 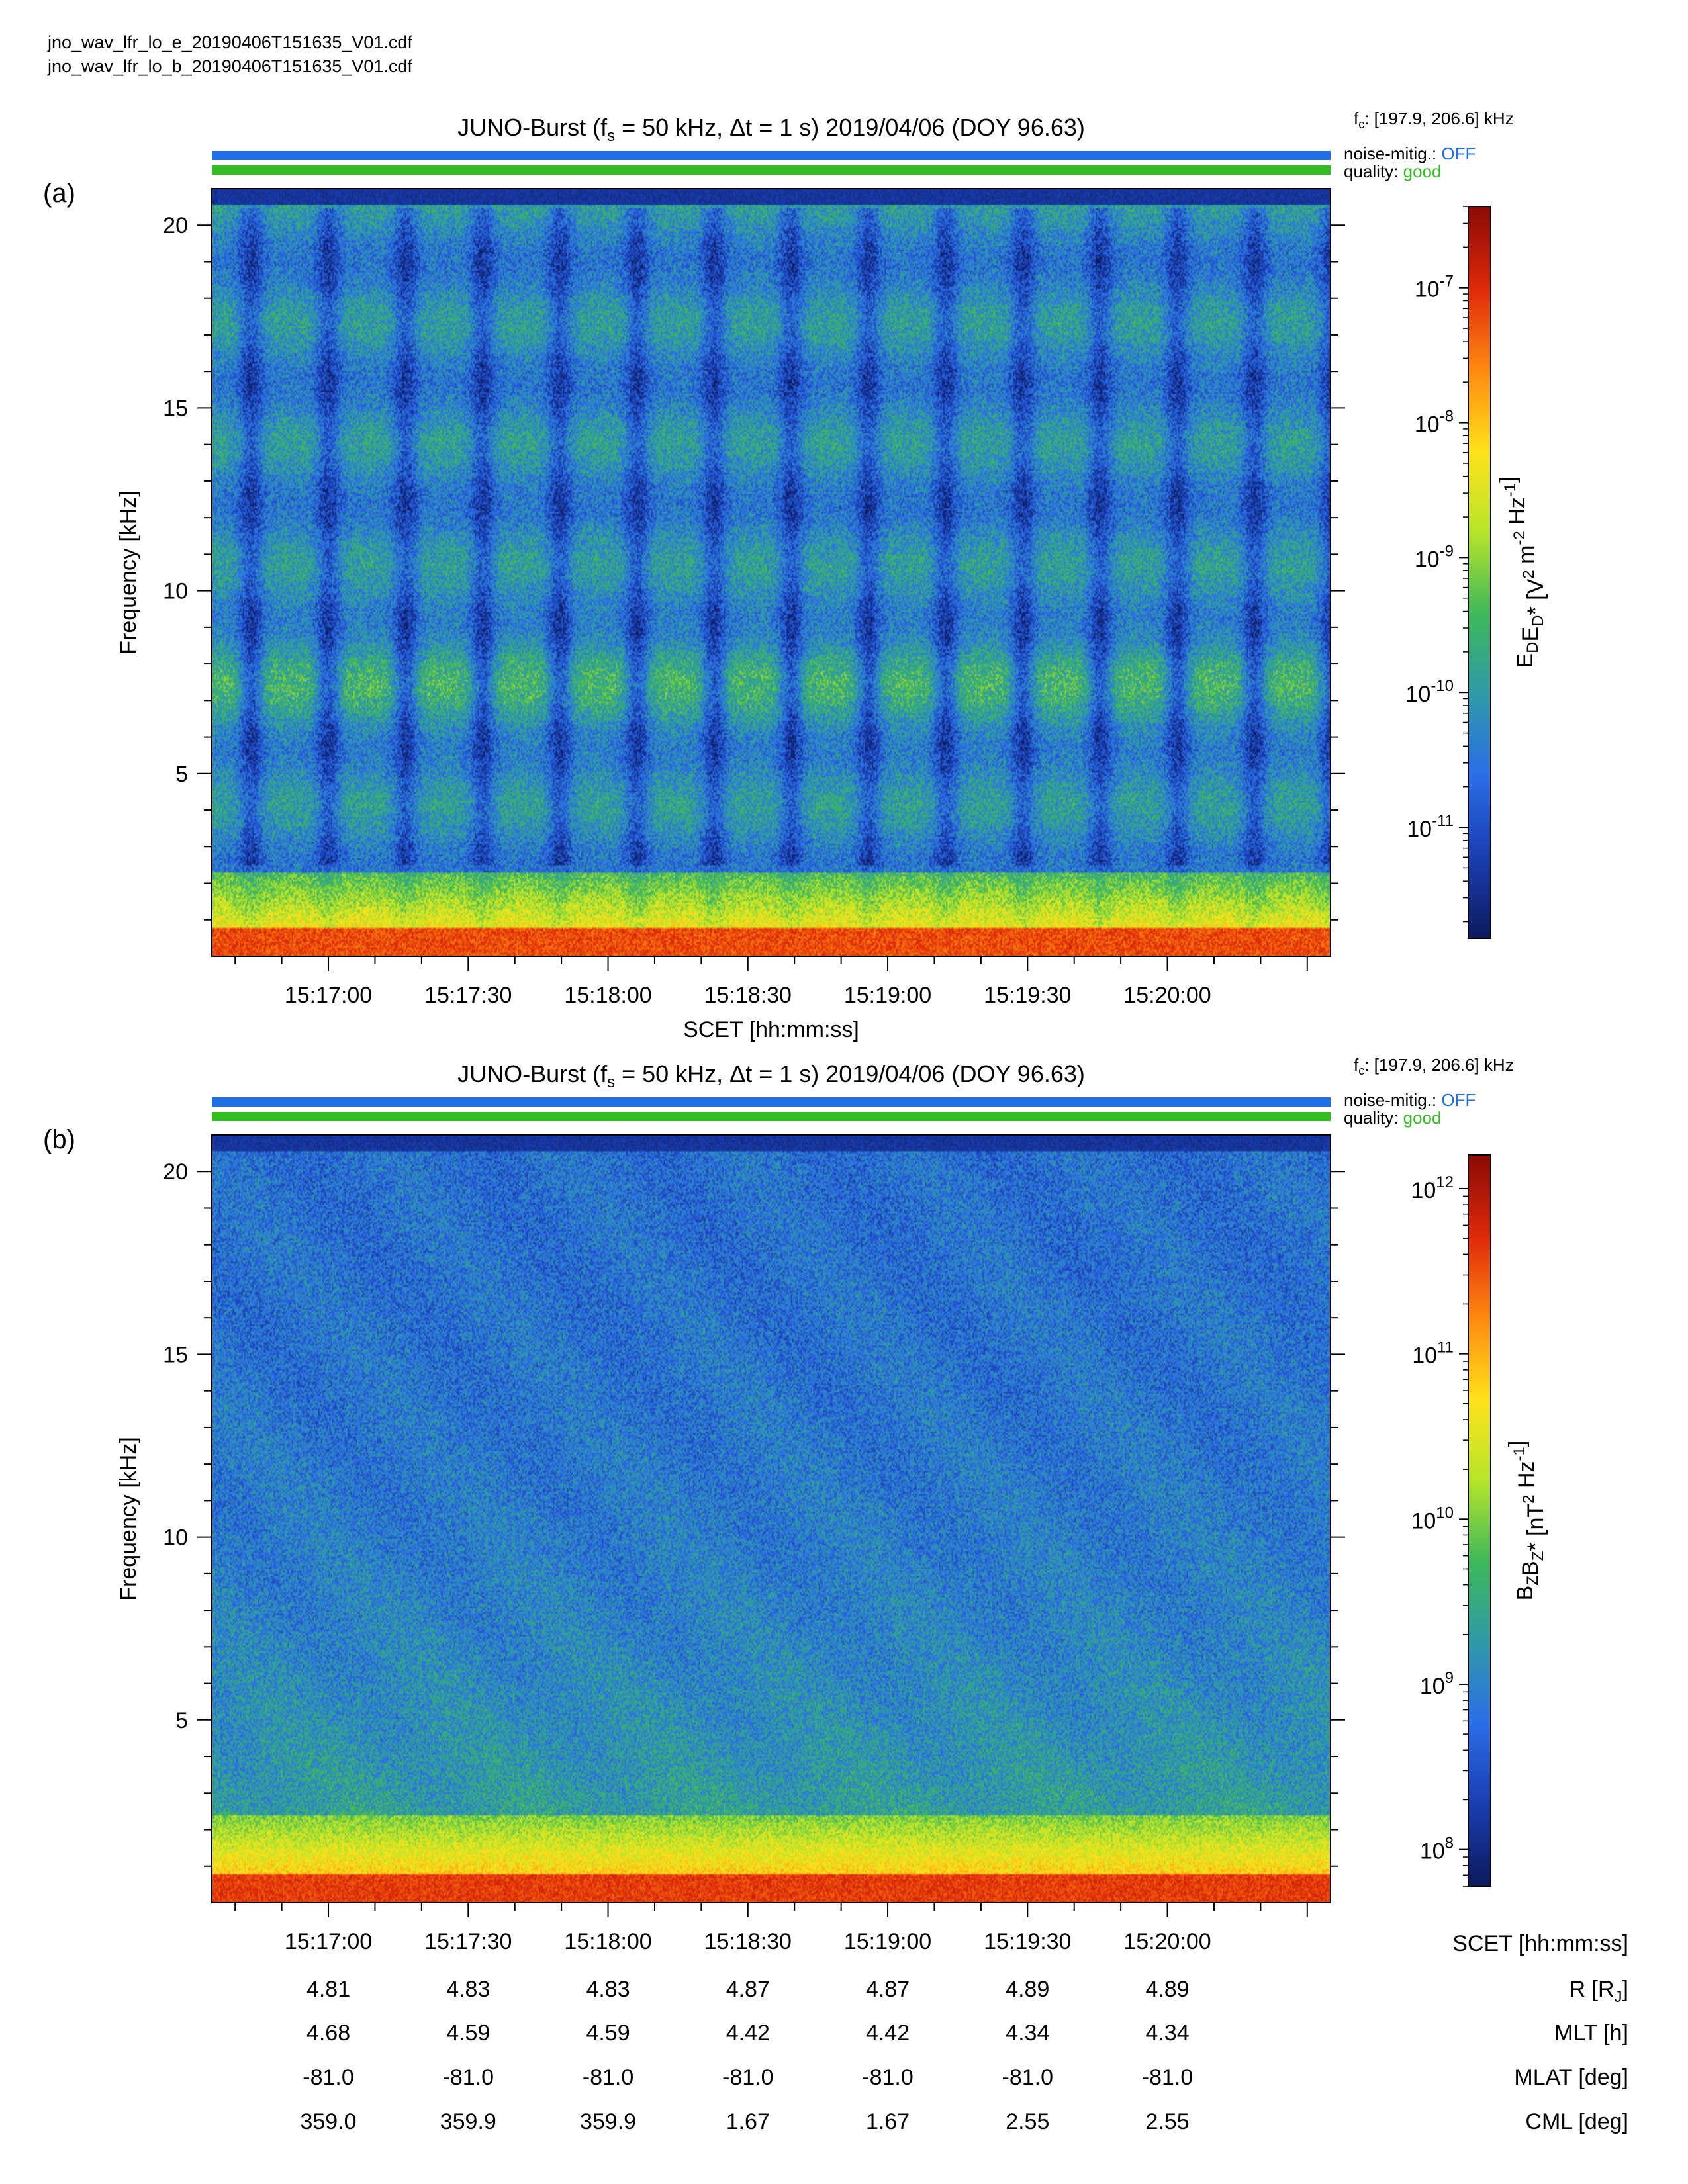 What do you see at coordinates (1571, 2077) in the screenshot?
I see `ephemeris-row-label: MLAT [deg]` at bounding box center [1571, 2077].